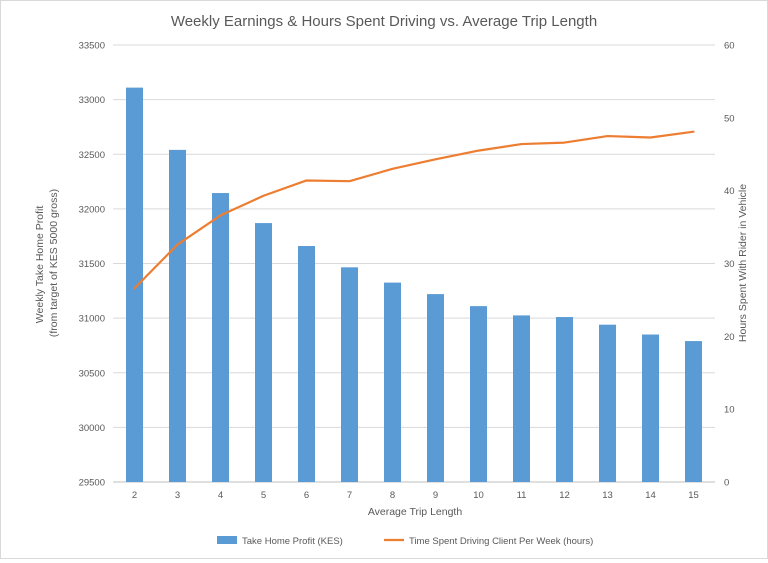 The image size is (768, 563). Describe the element at coordinates (478, 495) in the screenshot. I see `x-axis-tick-label: 10` at that location.